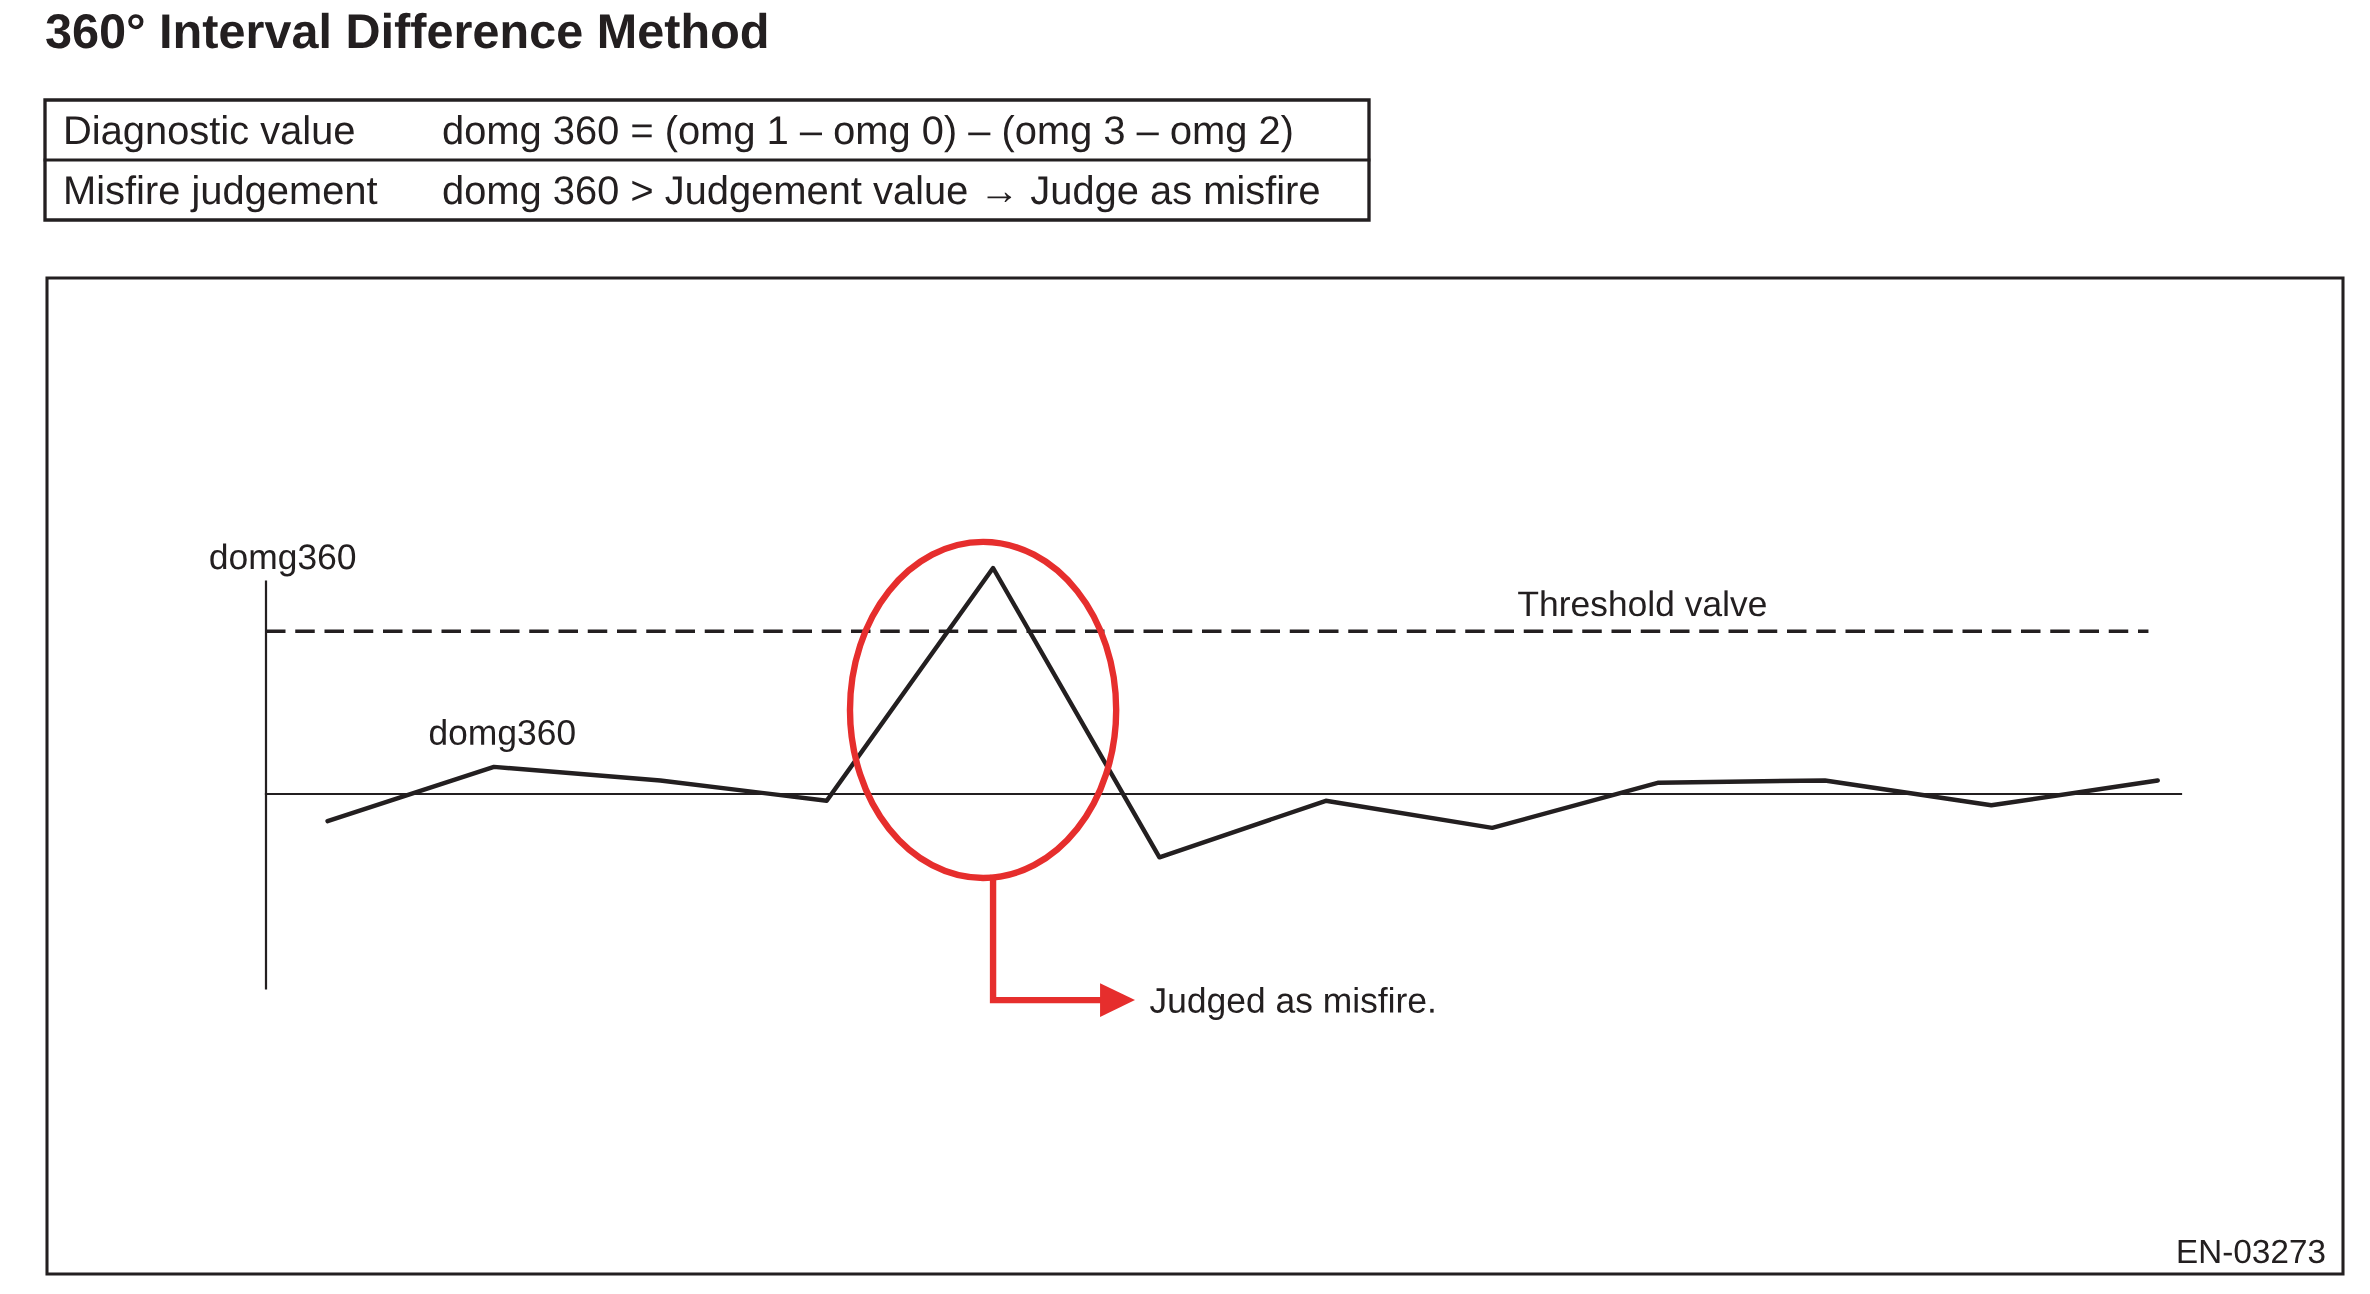  I want to click on text: EN-03273, so click(2251, 1251).